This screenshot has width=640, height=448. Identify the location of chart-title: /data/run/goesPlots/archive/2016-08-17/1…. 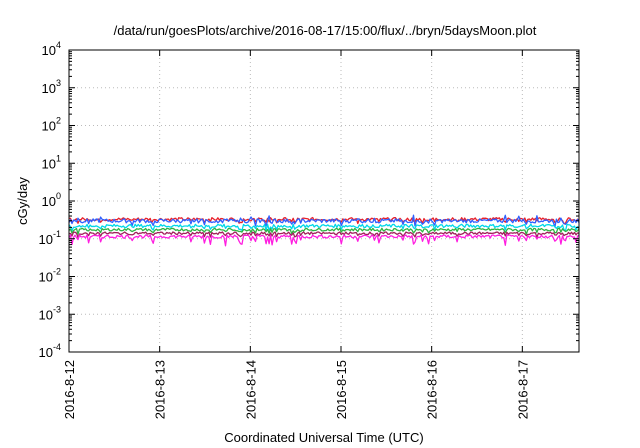
(325, 30).